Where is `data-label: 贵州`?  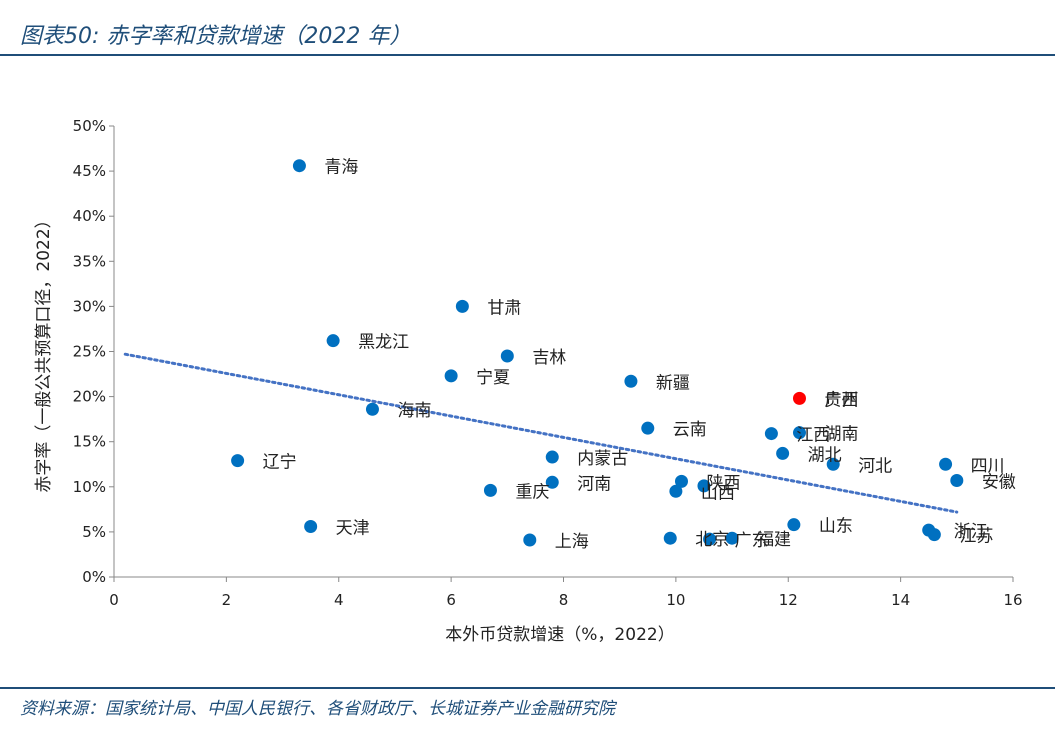 data-label: 贵州 is located at coordinates (841, 400).